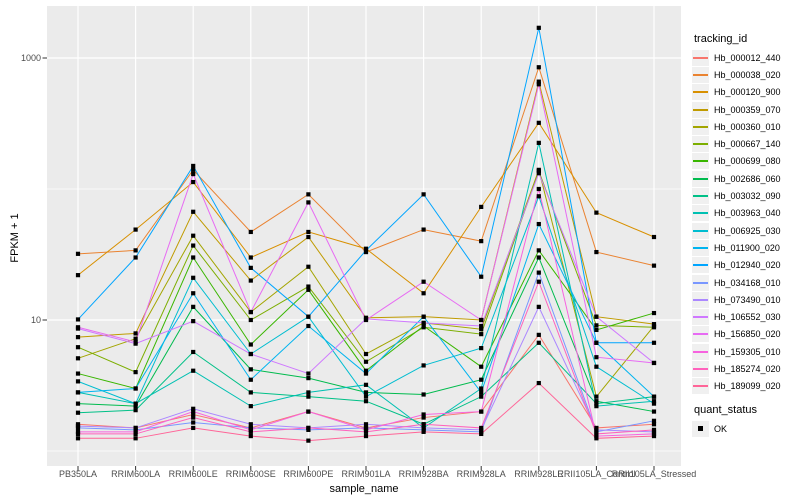 The image size is (800, 500). Describe the element at coordinates (746, 144) in the screenshot. I see `legend-item: Hb_000667_140` at that location.